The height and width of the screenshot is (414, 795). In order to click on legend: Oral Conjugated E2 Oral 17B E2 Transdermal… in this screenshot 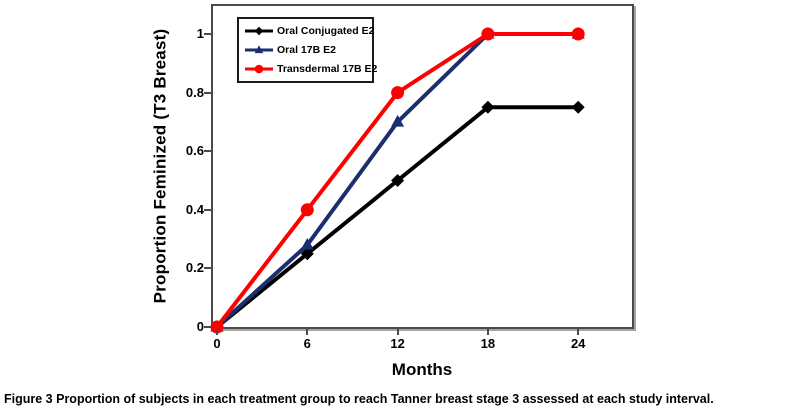, I will do `click(307, 50)`.